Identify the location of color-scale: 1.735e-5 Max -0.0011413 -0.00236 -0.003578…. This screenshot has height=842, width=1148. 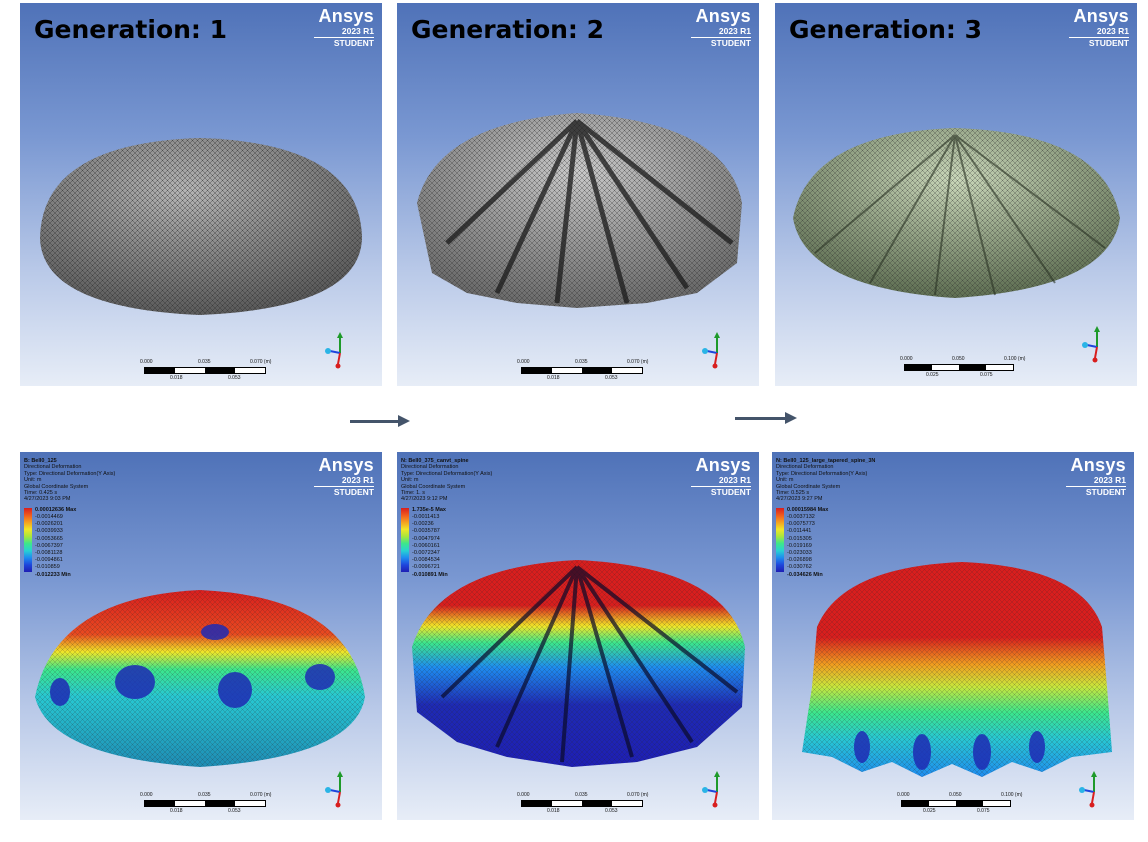
(476, 542).